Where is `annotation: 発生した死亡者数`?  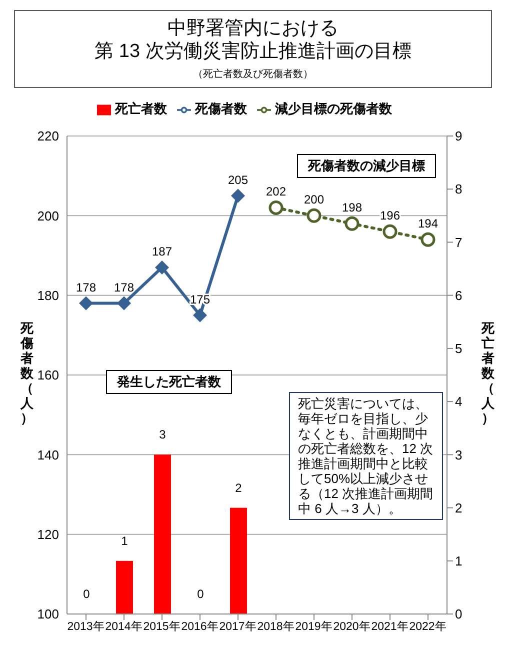
annotation: 発生した死亡者数 is located at coordinates (169, 382).